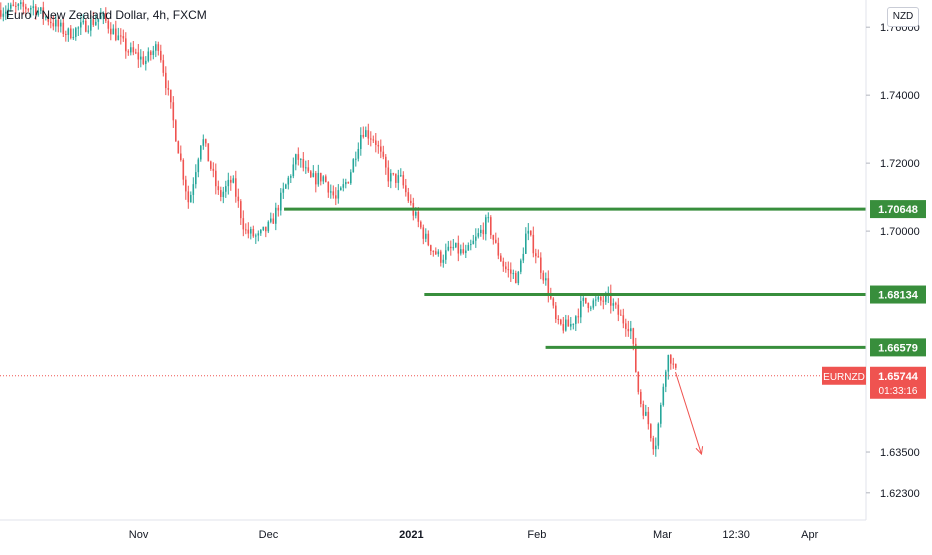  What do you see at coordinates (900, 96) in the screenshot?
I see `price-tick-label: 1.74000` at bounding box center [900, 96].